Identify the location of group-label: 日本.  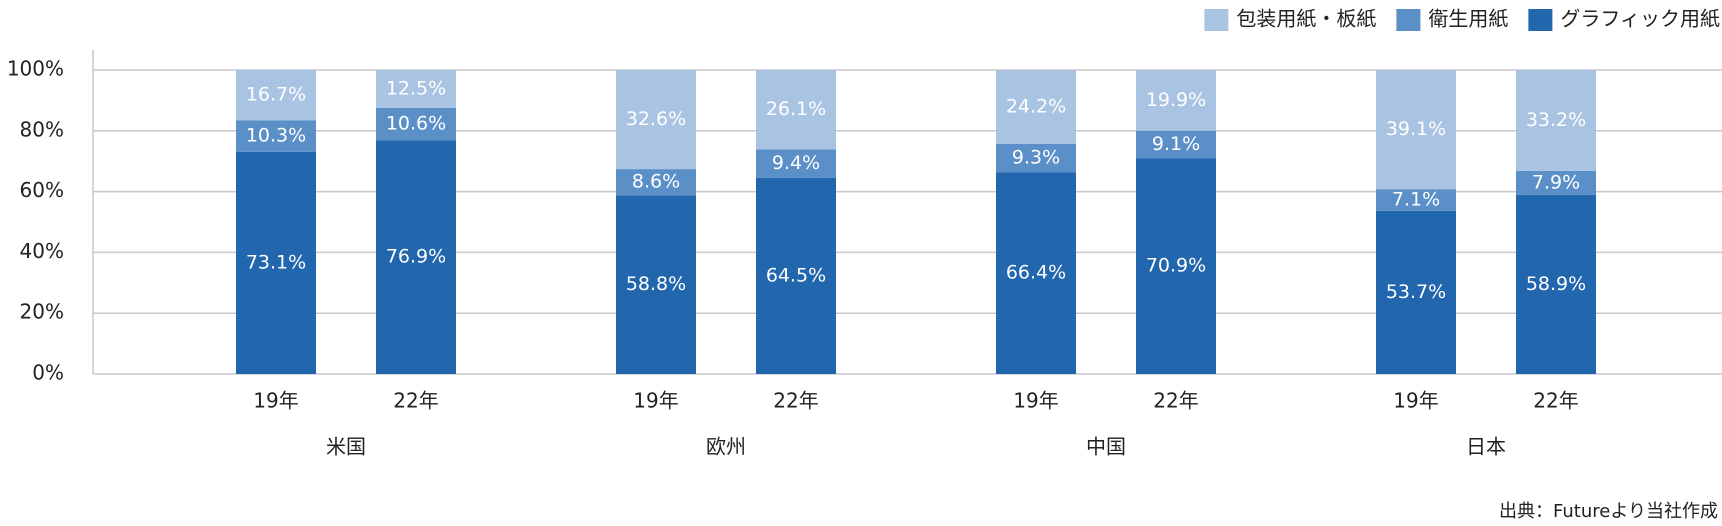
(1486, 447).